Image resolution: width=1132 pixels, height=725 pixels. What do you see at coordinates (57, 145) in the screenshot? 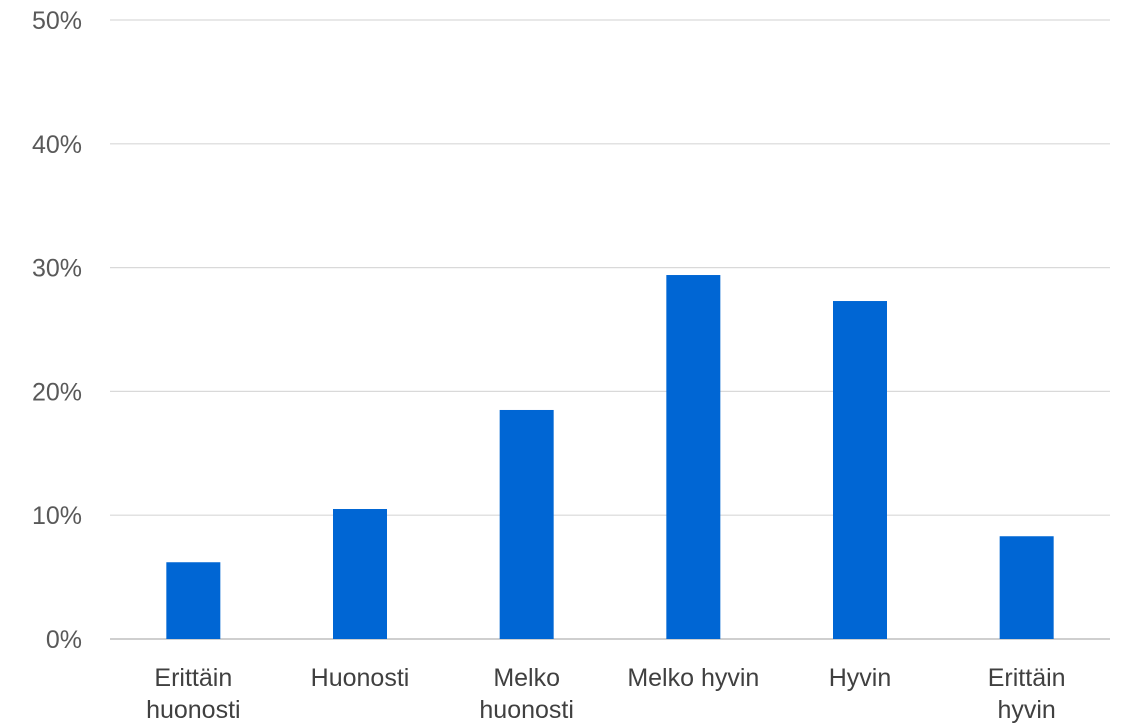
I see `y-tick-label: 40%` at bounding box center [57, 145].